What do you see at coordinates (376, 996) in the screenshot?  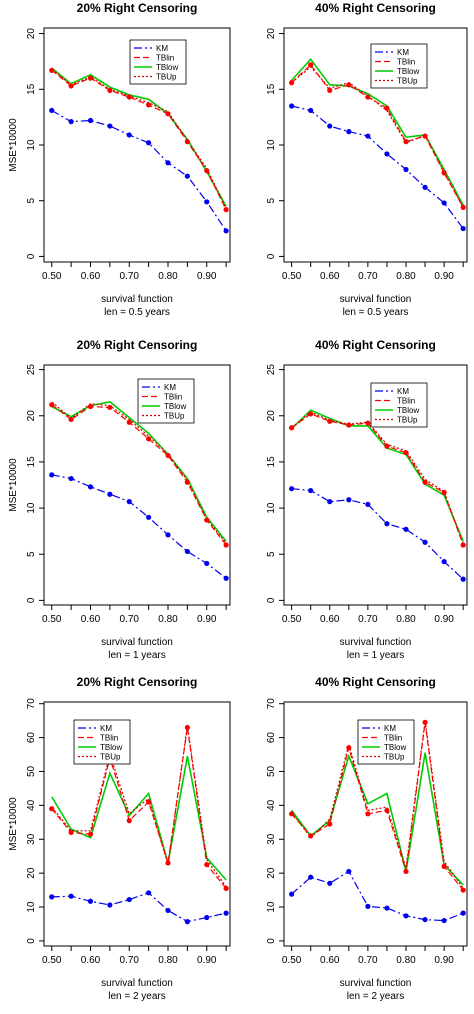 I see `x-axis-caption: len = 2 years` at bounding box center [376, 996].